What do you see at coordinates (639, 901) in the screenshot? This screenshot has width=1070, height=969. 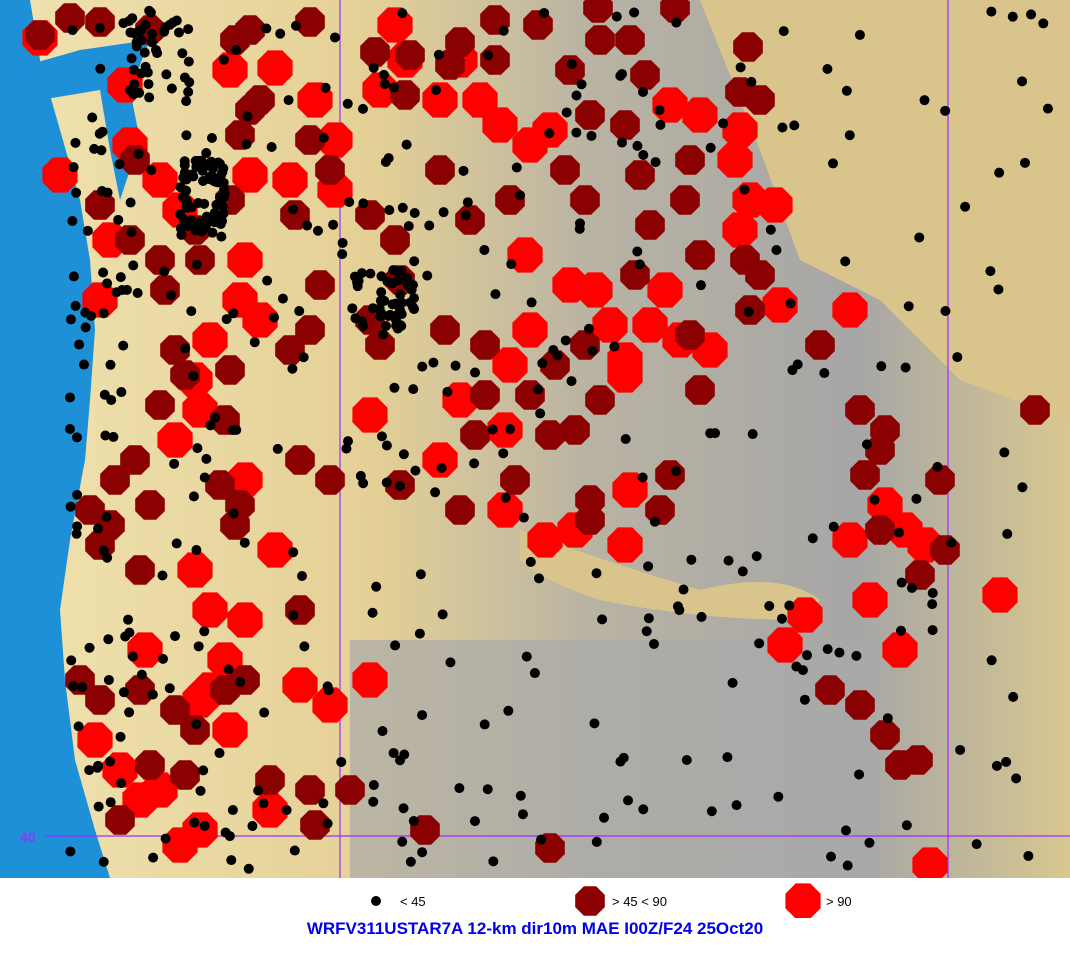 I see `legend-label-1: > 45 < 90` at bounding box center [639, 901].